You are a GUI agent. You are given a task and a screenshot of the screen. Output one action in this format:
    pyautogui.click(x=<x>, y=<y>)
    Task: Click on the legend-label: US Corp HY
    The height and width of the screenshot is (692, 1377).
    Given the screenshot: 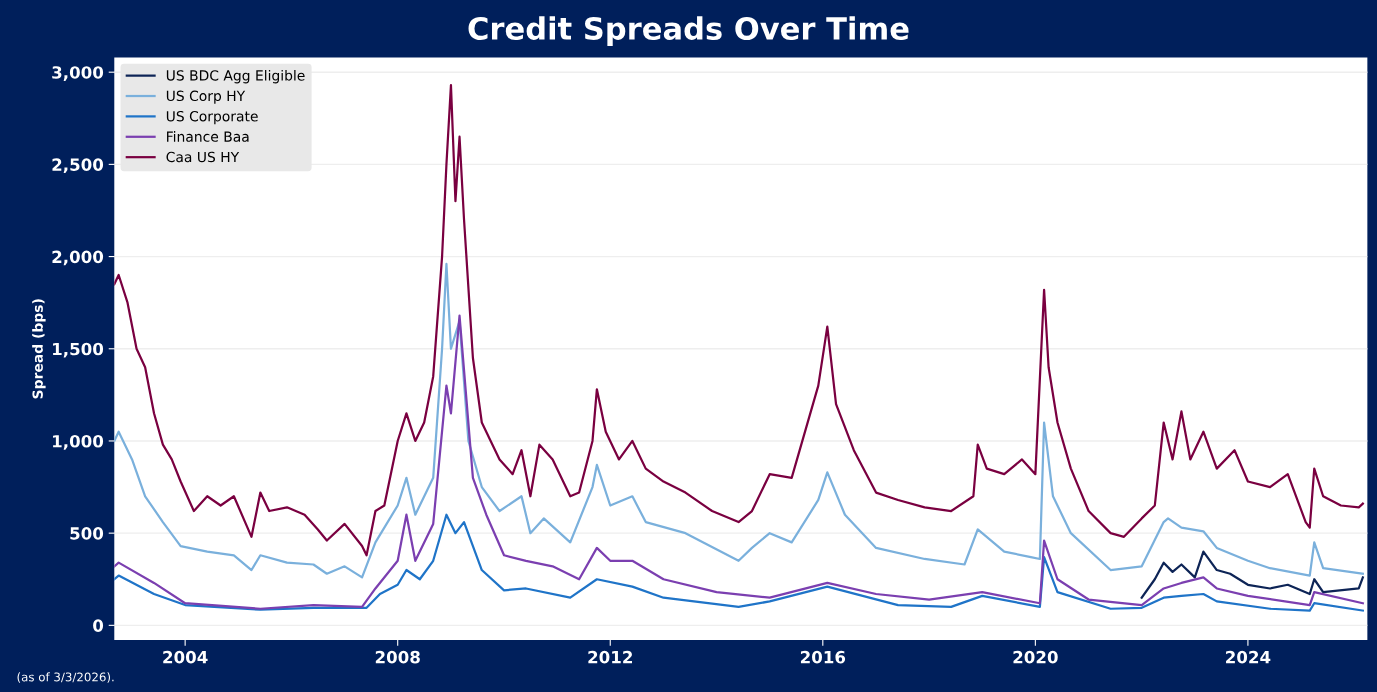 What is the action you would take?
    pyautogui.click(x=206, y=97)
    